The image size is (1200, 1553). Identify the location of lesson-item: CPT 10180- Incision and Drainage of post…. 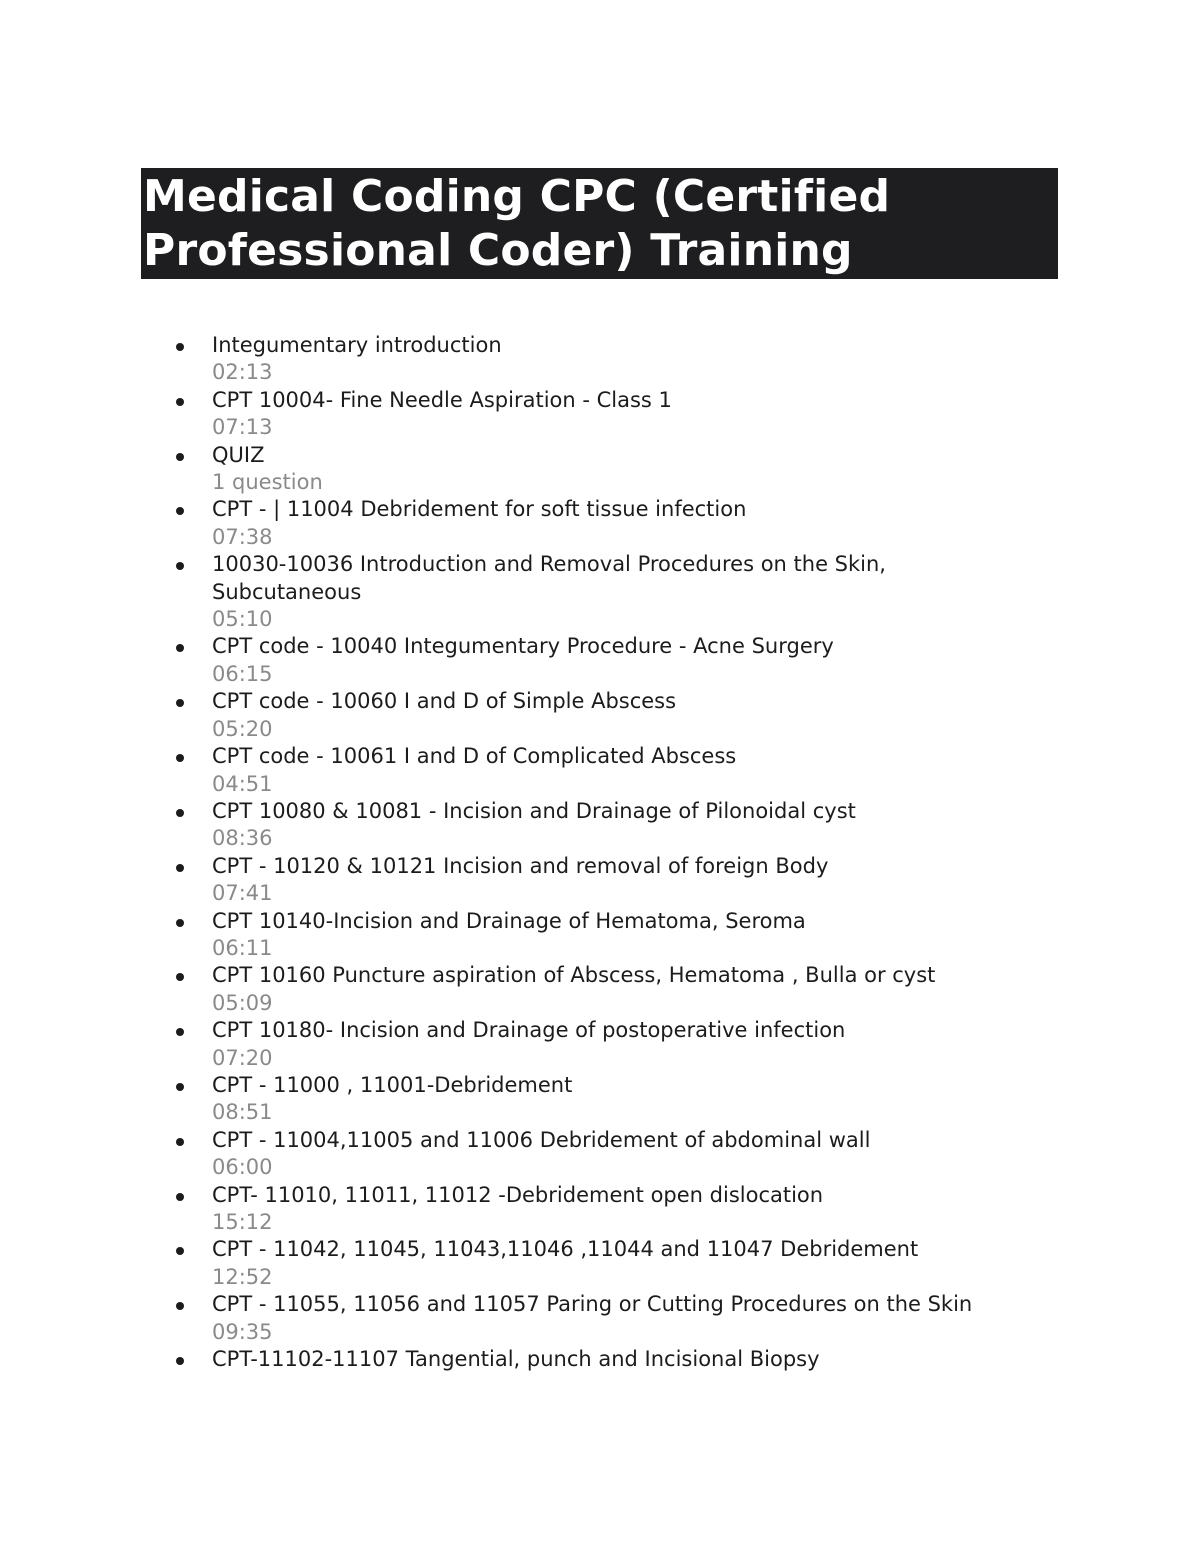
(603, 1044).